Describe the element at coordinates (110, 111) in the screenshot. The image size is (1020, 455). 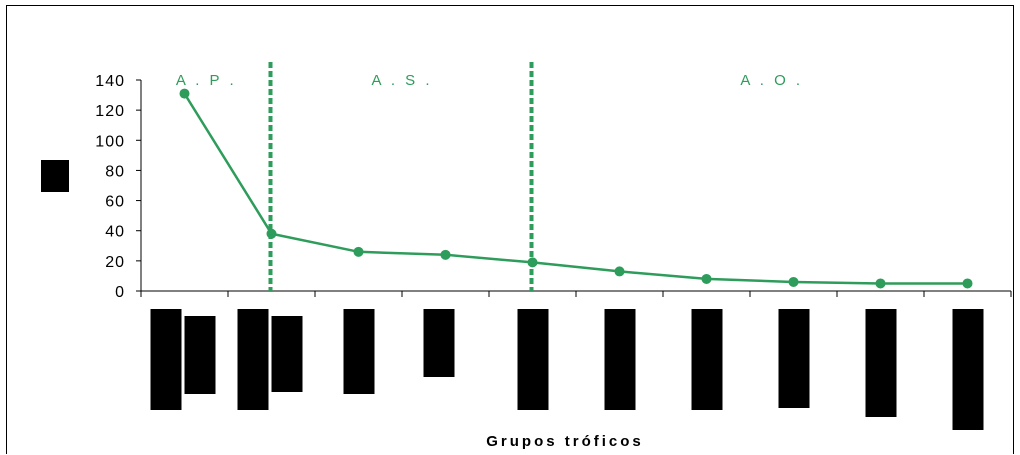
I see `y-tick-label: 120` at that location.